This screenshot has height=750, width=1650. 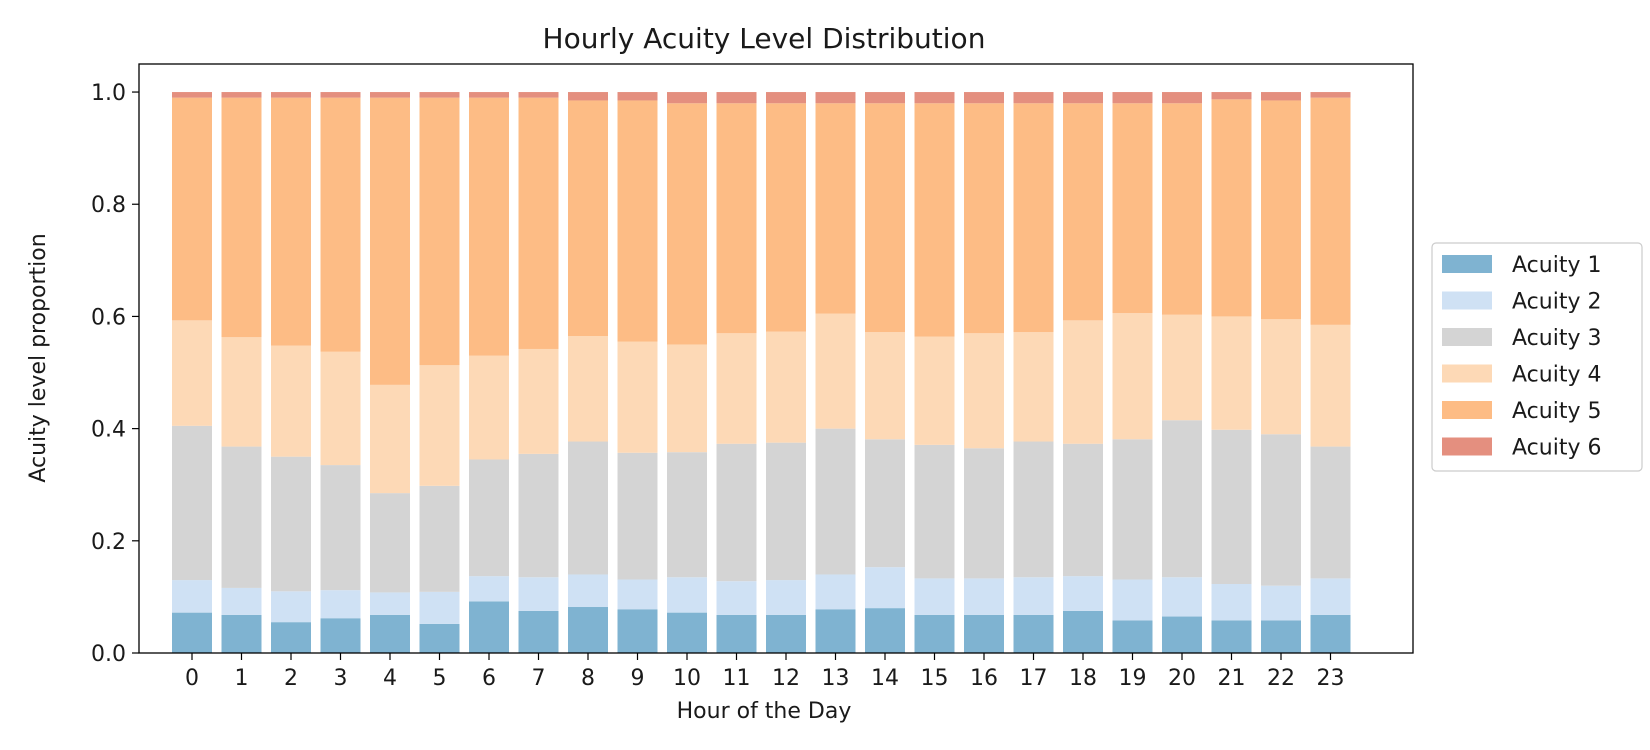 What do you see at coordinates (192, 678) in the screenshot?
I see `x-tick-label: 0` at bounding box center [192, 678].